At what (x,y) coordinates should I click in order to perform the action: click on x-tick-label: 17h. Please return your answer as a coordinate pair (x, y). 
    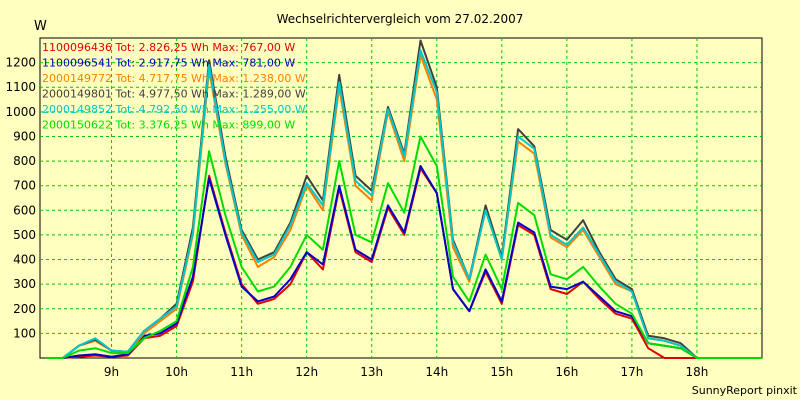
    Looking at the image, I should click on (631, 372).